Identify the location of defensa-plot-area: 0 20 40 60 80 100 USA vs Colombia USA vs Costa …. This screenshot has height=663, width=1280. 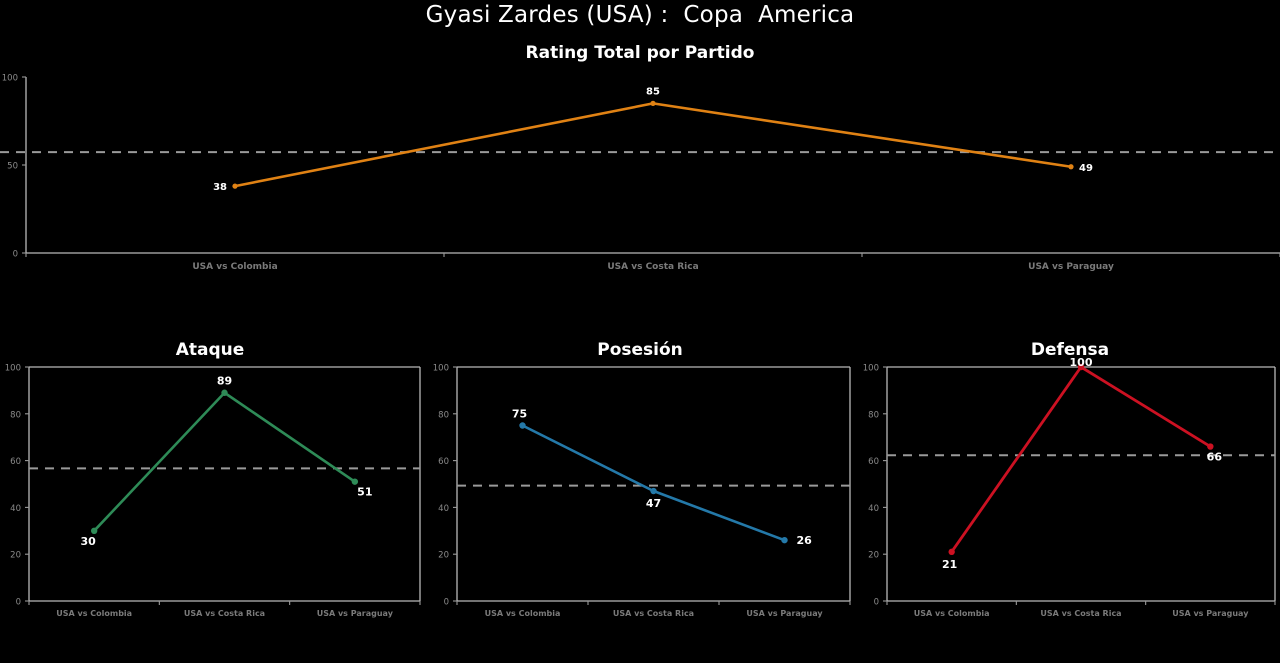
(1069, 487).